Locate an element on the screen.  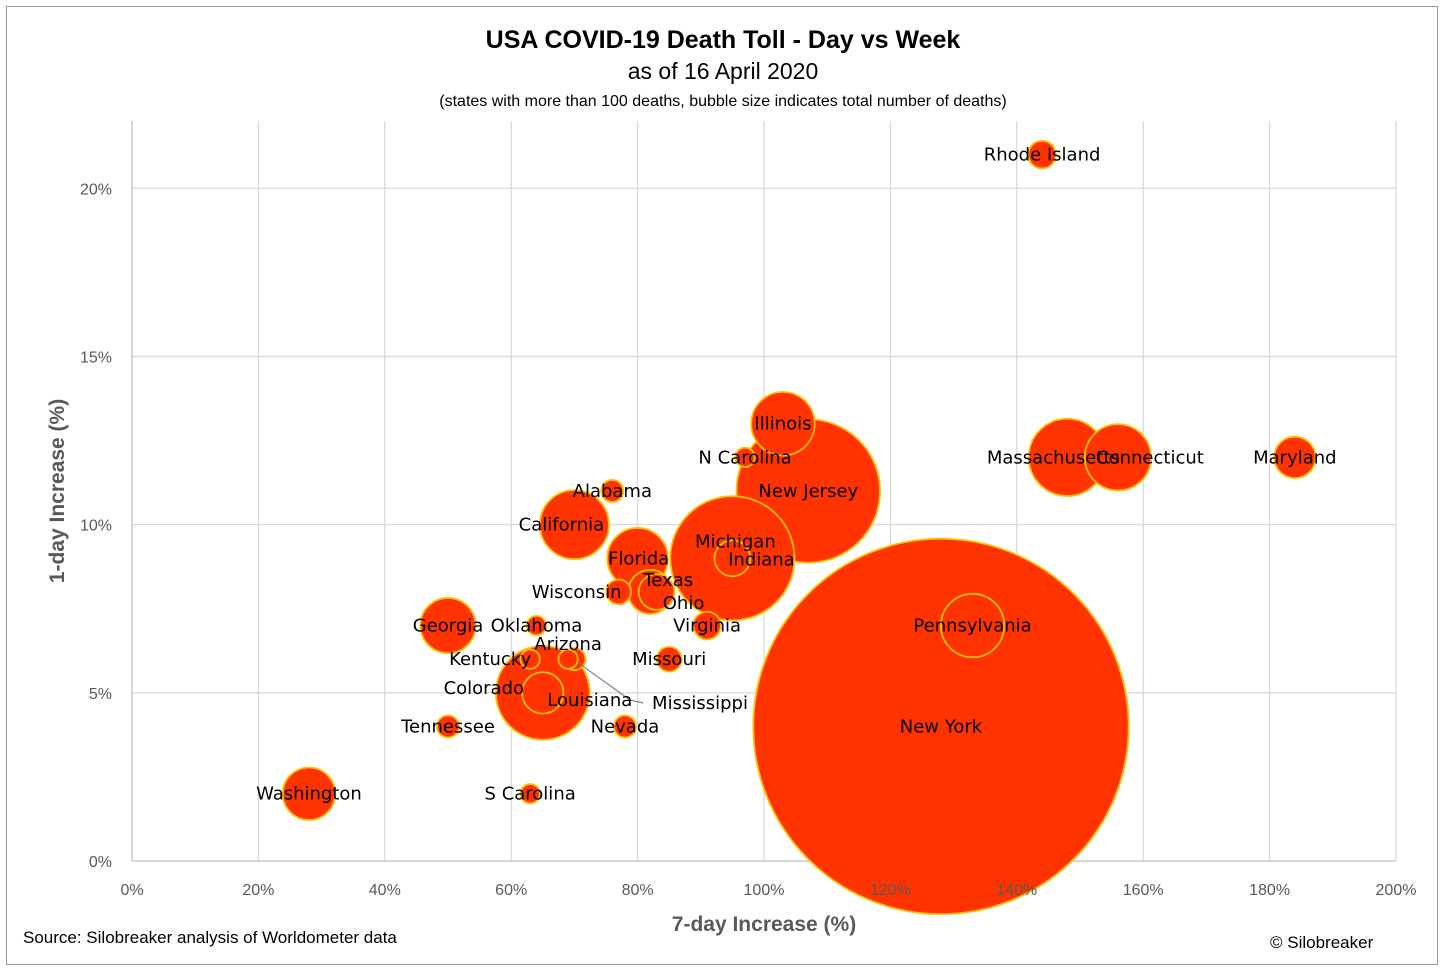
bubble-washington is located at coordinates (309, 793).